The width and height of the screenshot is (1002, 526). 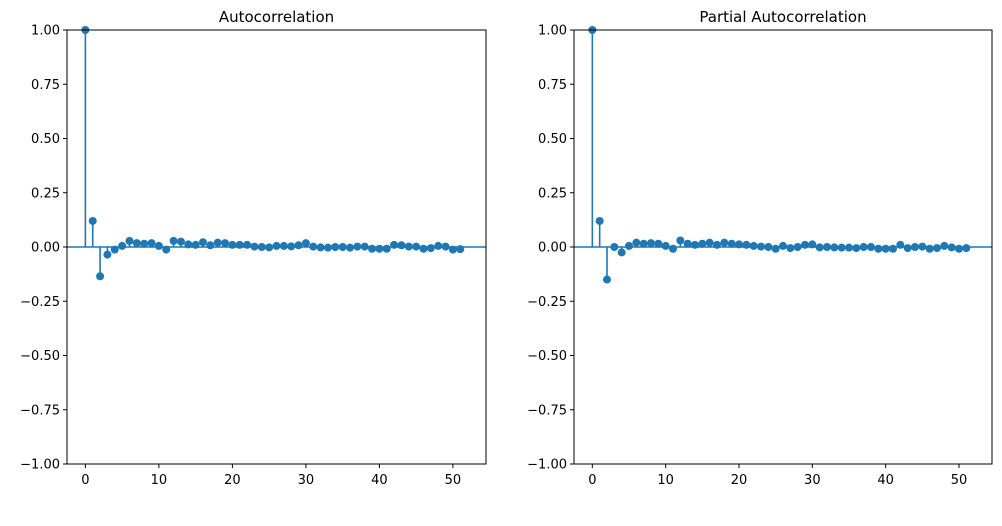 I want to click on pacf-y-tick-label: 0.25, so click(x=552, y=193).